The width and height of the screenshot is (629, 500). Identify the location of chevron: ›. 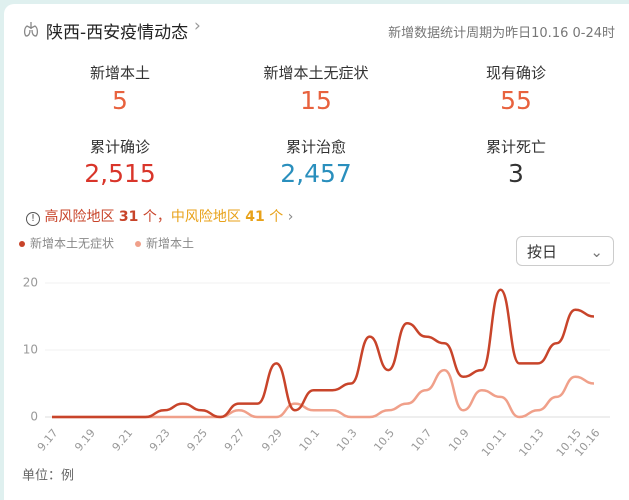
(197, 26).